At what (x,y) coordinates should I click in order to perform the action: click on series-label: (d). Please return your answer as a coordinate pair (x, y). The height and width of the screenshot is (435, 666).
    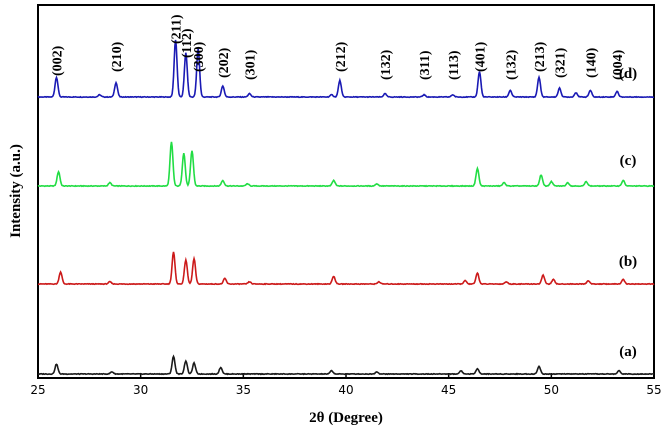
    Looking at the image, I should click on (628, 74).